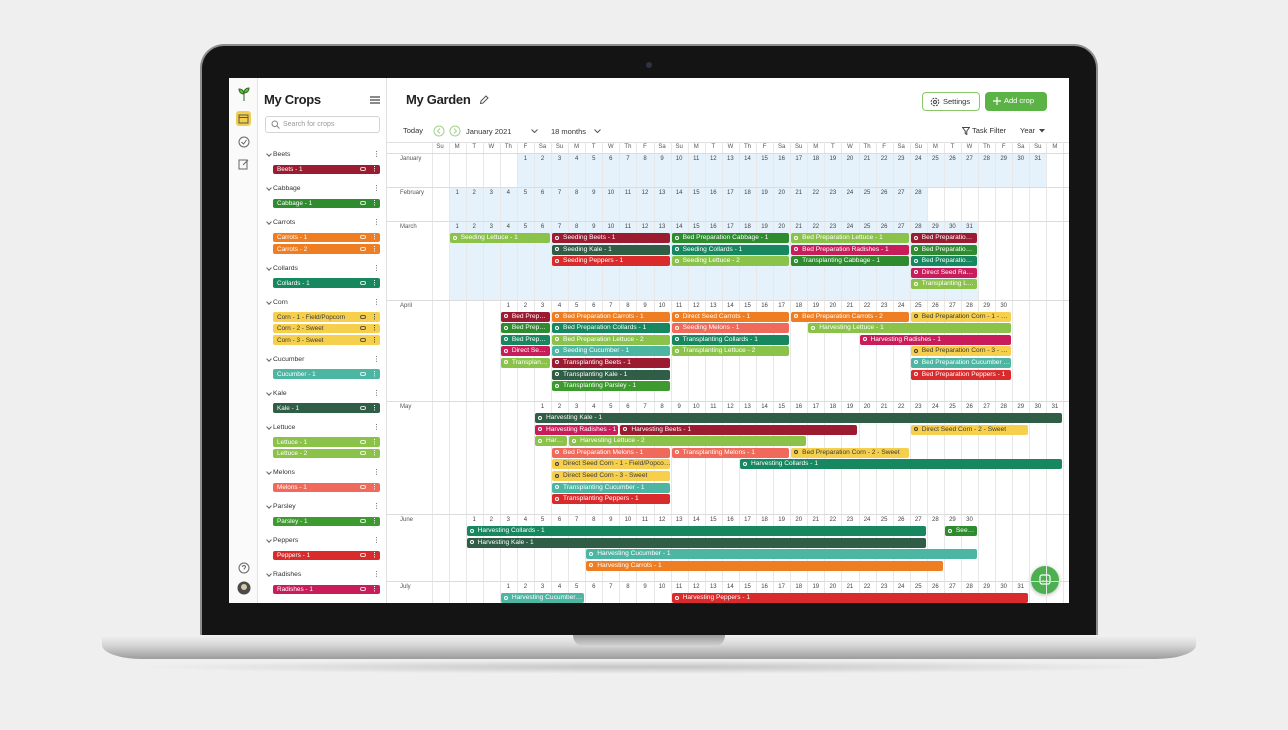  Describe the element at coordinates (969, 429) in the screenshot. I see `task-bar: Direct Seed Corn - 2 - Sweet` at that location.